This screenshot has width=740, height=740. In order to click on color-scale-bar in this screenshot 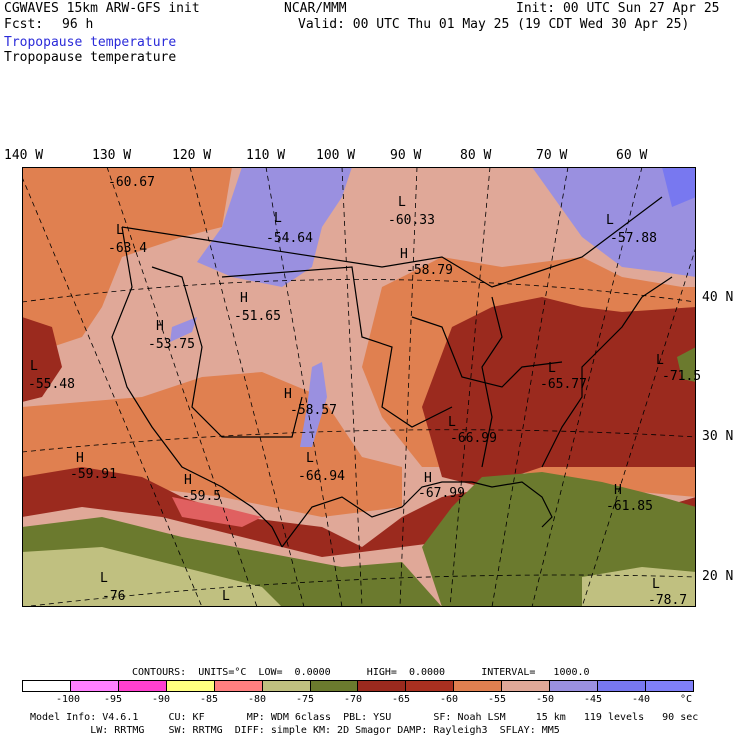, I will do `click(358, 686)`.